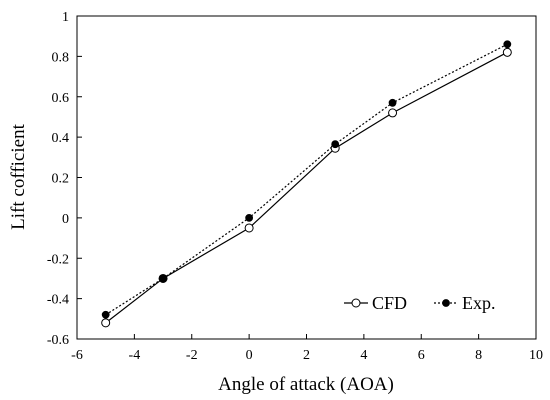 The width and height of the screenshot is (550, 400). Describe the element at coordinates (192, 355) in the screenshot. I see `x-tick-label: -2` at that location.